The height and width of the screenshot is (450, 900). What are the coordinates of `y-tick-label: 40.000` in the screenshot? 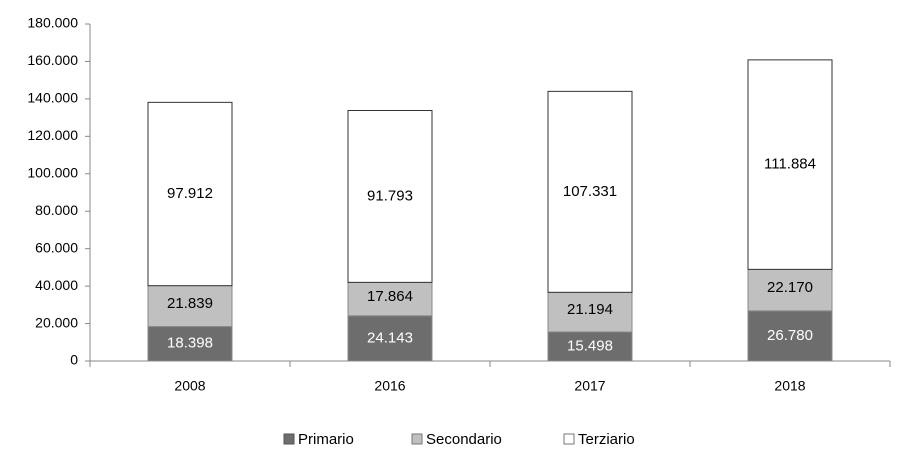 It's located at (56, 285).